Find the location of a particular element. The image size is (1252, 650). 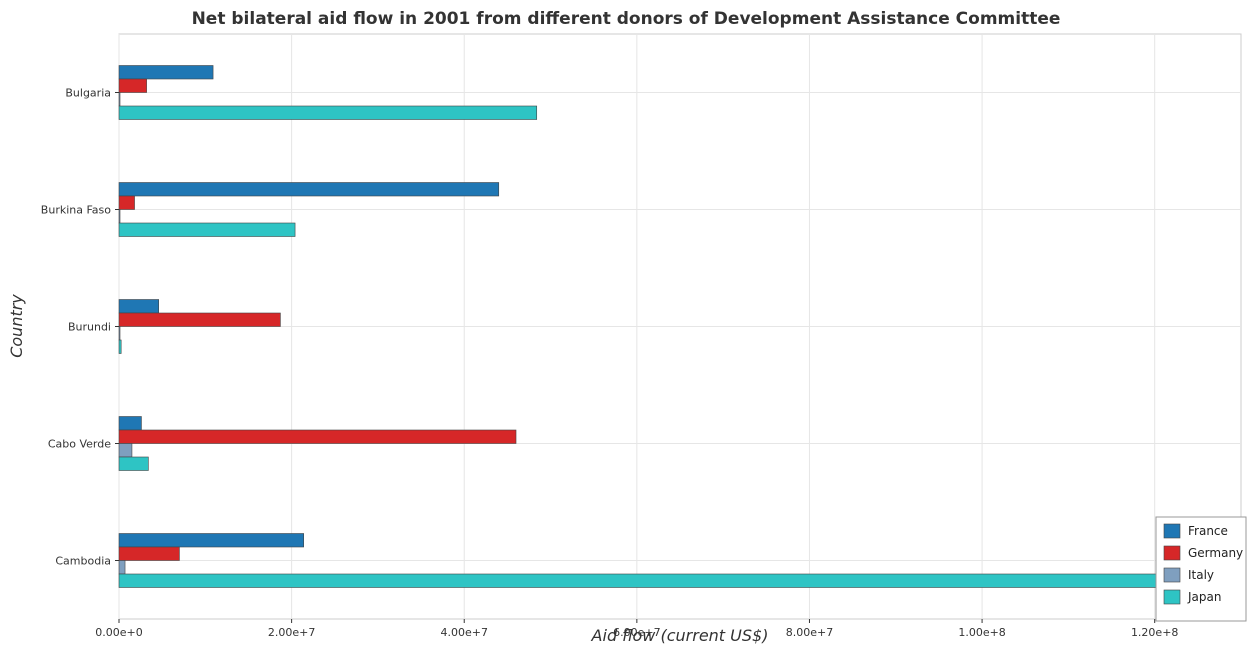

x-tick-label: 1.00e+8 is located at coordinates (981, 632).